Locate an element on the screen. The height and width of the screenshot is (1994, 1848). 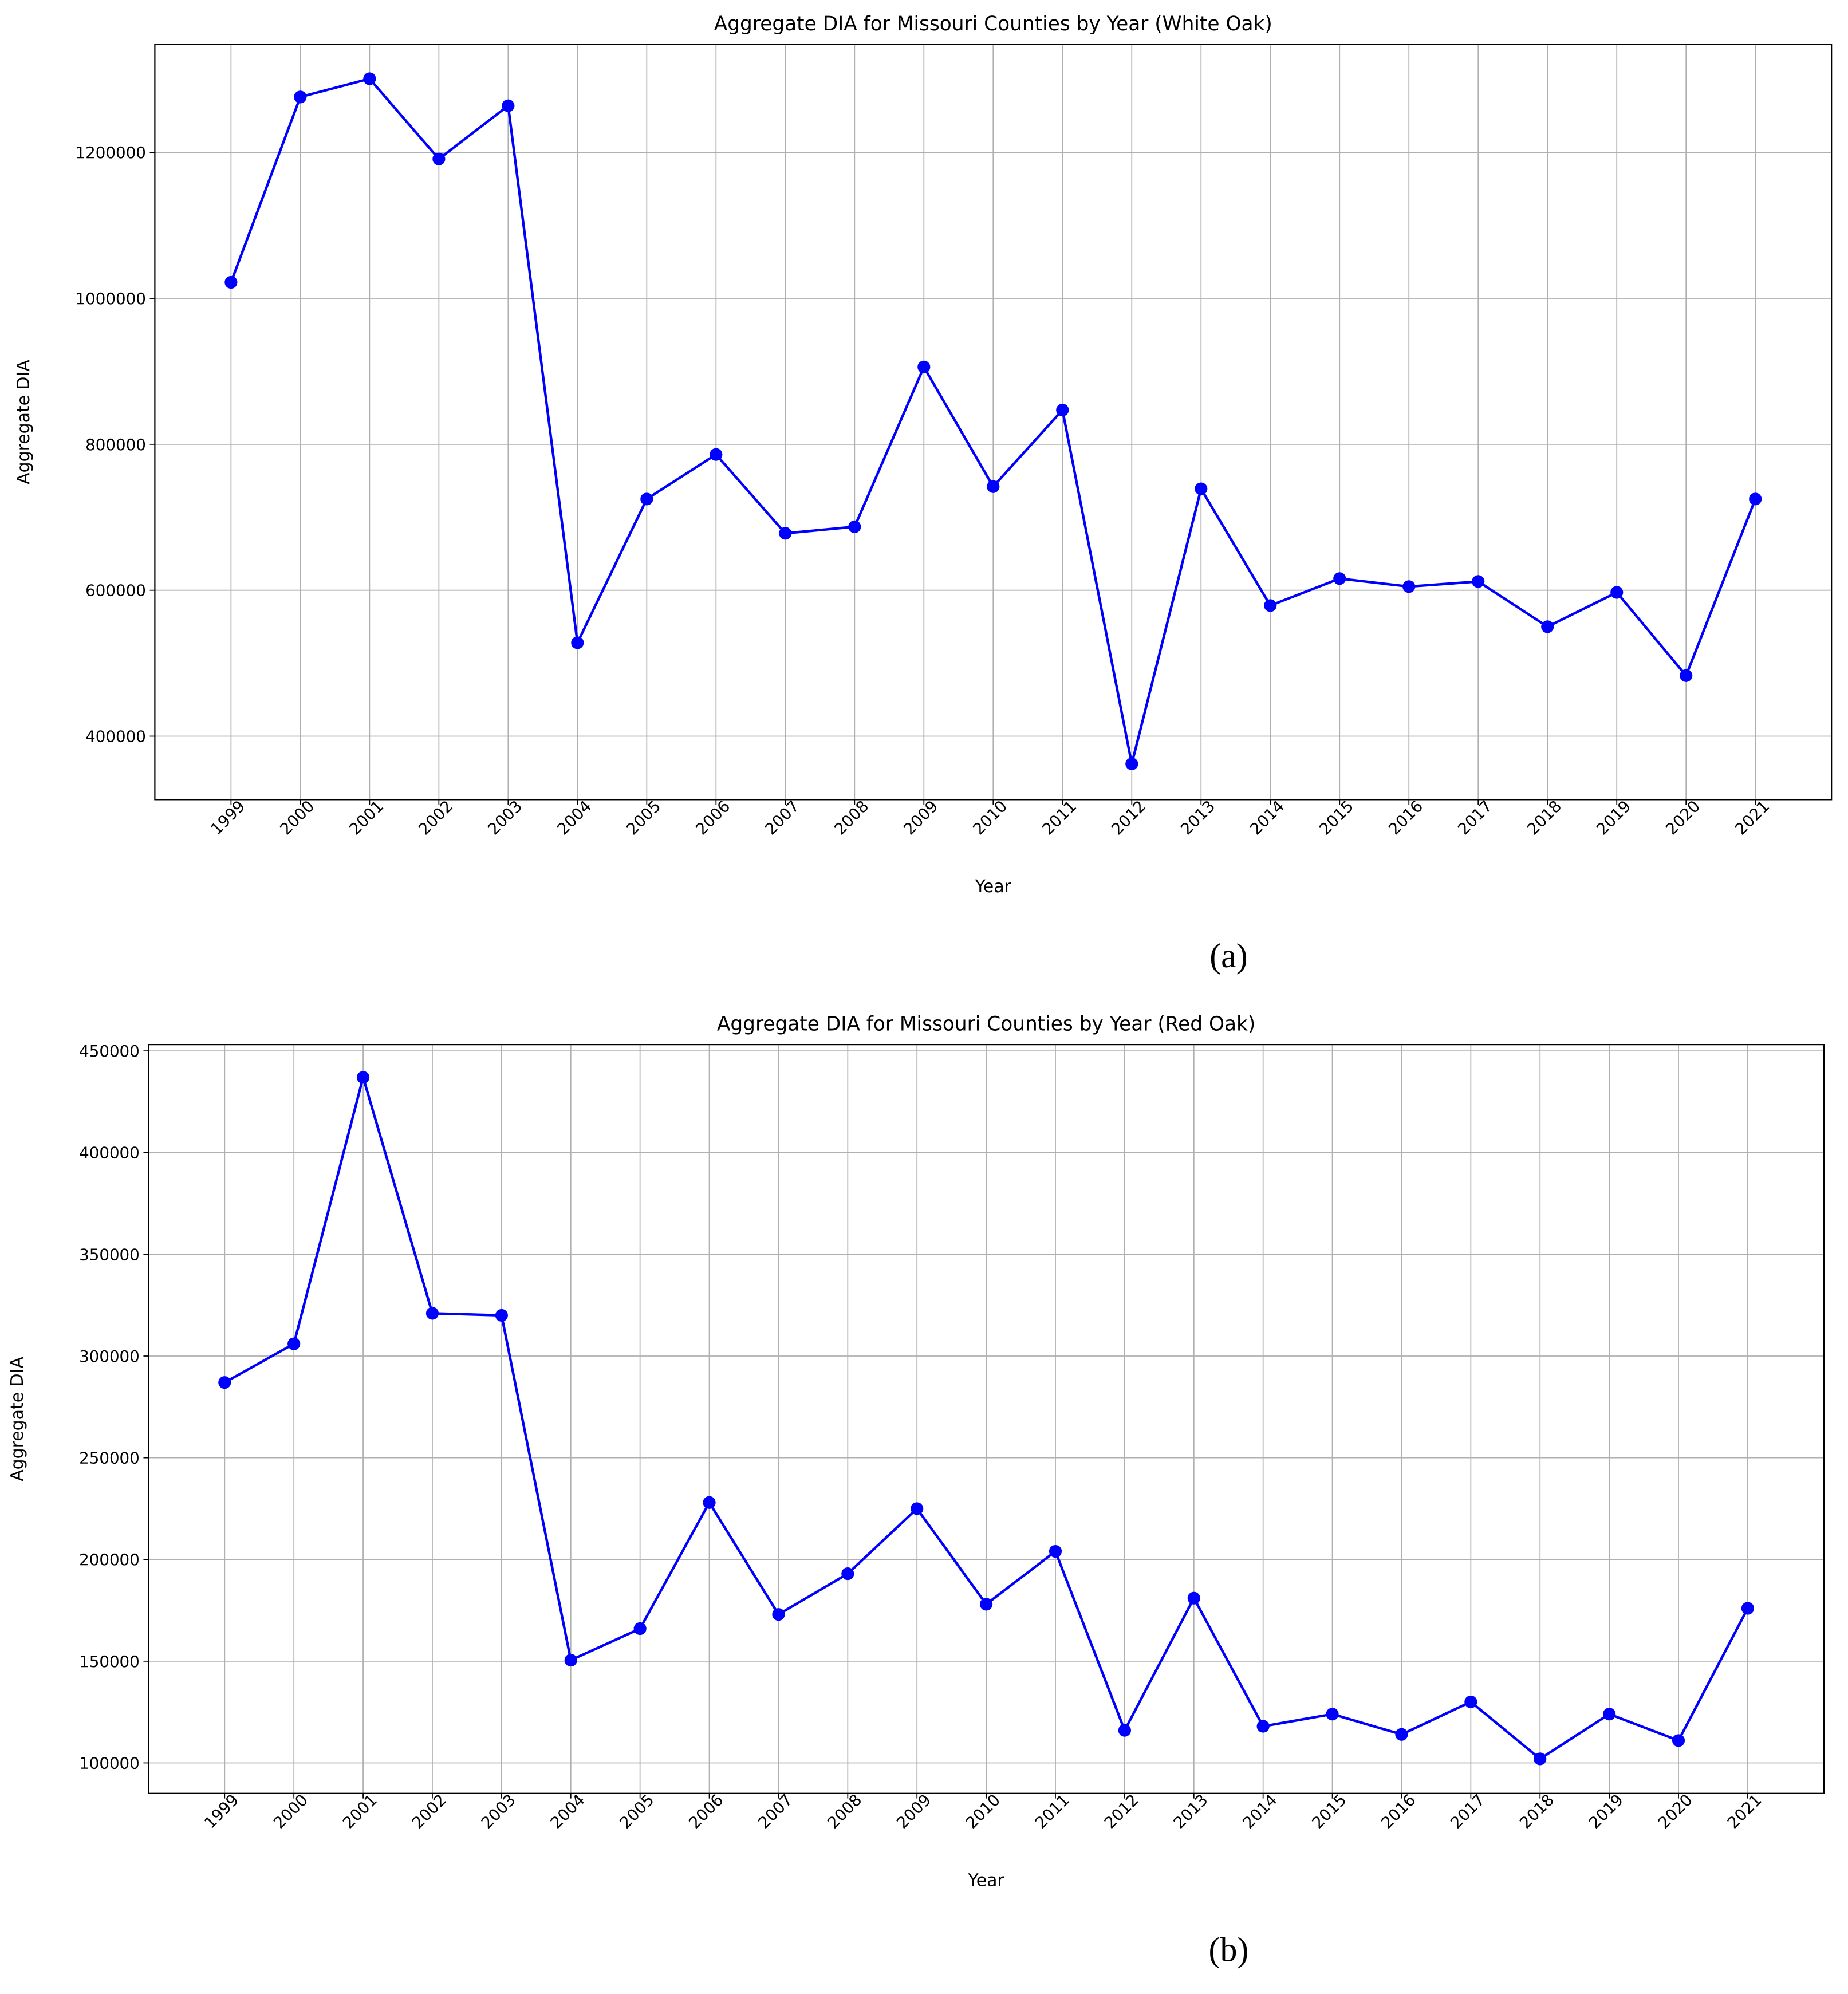
y-tick-label: 300000 is located at coordinates (109, 1356).